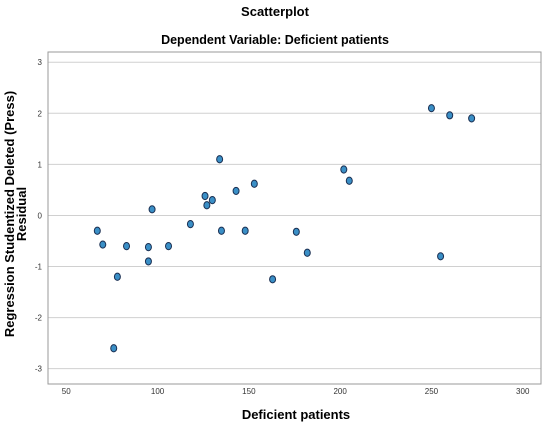  I want to click on y-tick-label: -1, so click(39, 267).